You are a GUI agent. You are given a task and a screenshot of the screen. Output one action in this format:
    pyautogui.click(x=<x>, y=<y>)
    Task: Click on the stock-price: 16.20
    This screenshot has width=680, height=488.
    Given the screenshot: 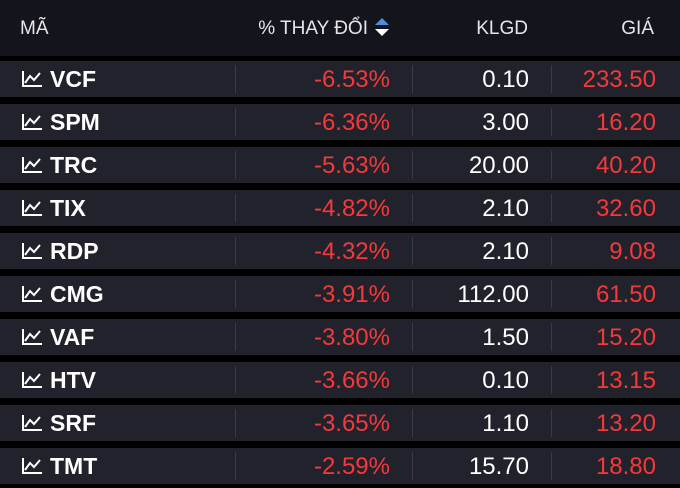 What is the action you would take?
    pyautogui.click(x=625, y=122)
    